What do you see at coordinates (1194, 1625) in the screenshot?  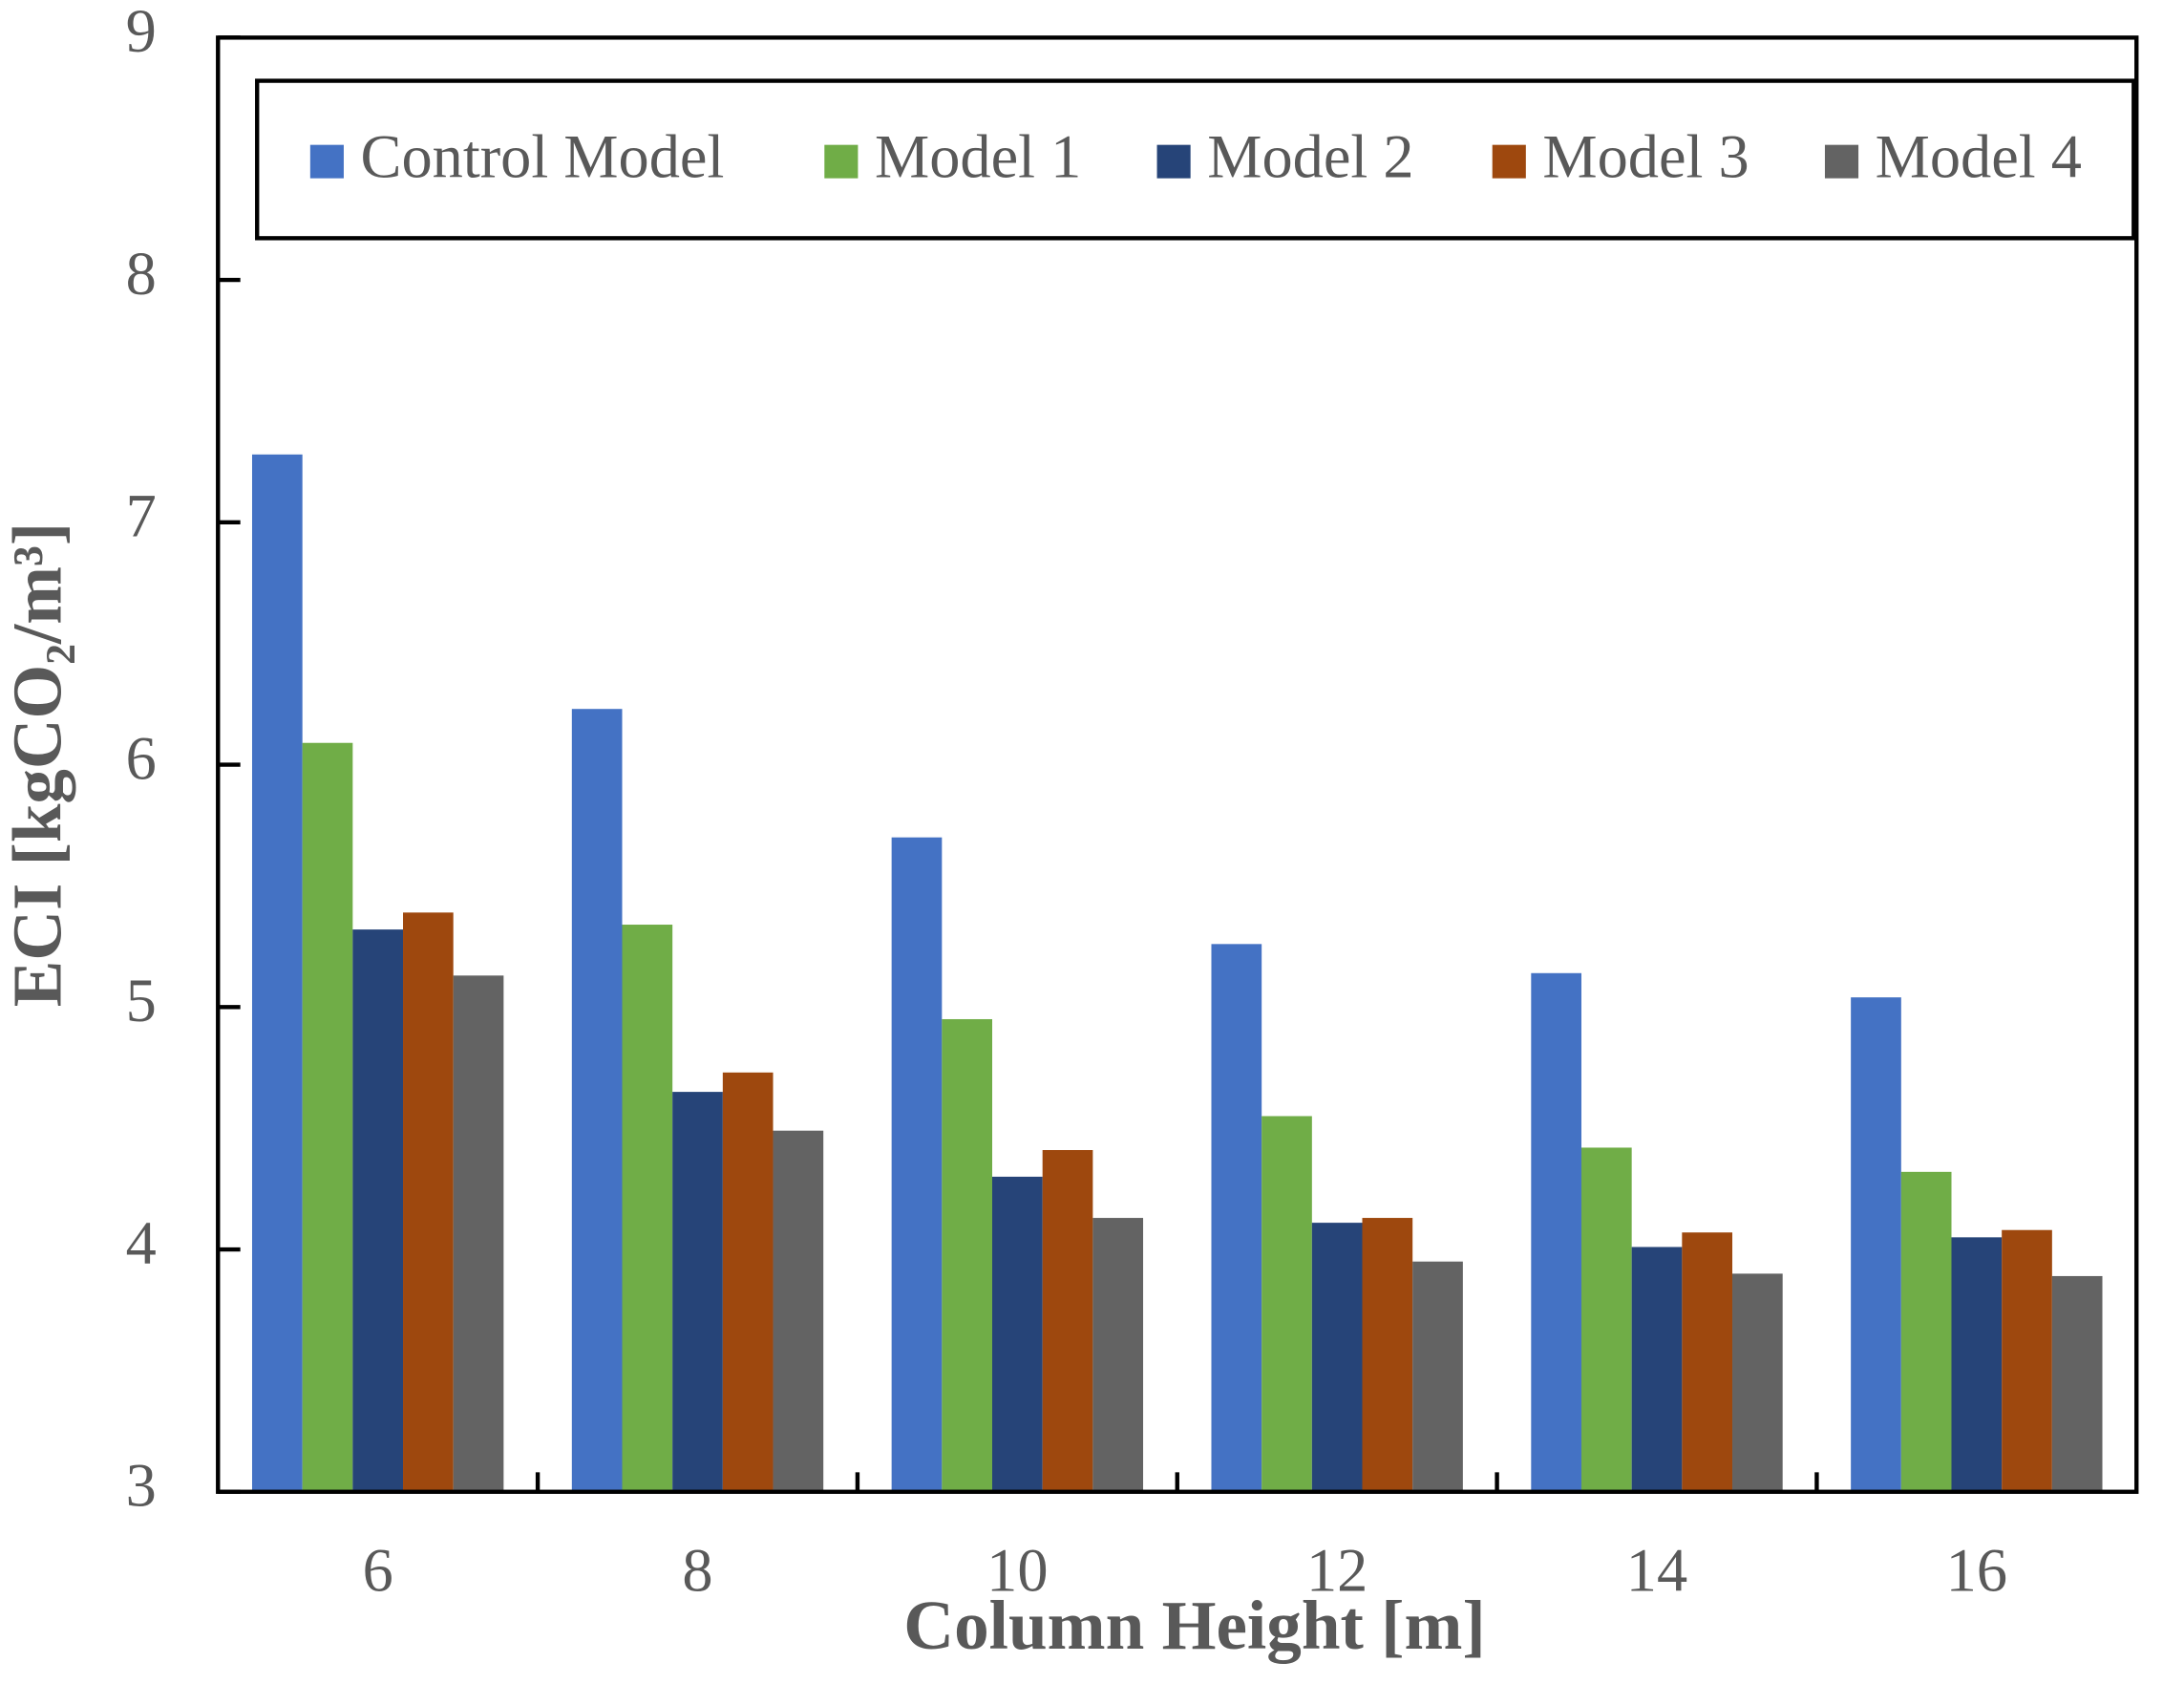 I see `x-axis-title: Column Height [m]` at bounding box center [1194, 1625].